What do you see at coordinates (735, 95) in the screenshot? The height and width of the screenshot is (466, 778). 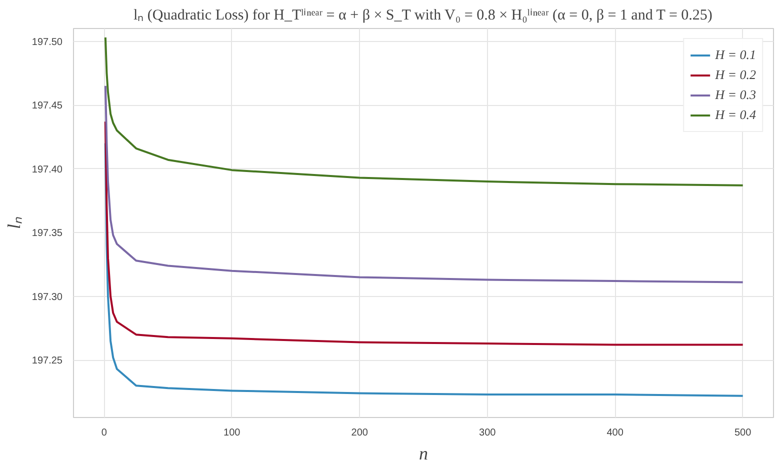 I see `legend-label: H = 0.3` at bounding box center [735, 95].